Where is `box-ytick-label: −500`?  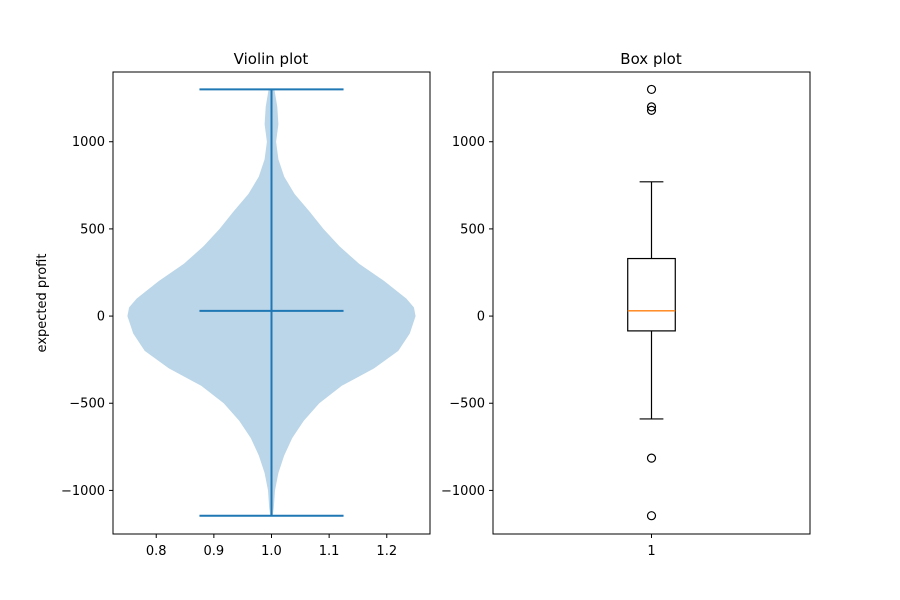
box-ytick-label: −500 is located at coordinates (467, 404).